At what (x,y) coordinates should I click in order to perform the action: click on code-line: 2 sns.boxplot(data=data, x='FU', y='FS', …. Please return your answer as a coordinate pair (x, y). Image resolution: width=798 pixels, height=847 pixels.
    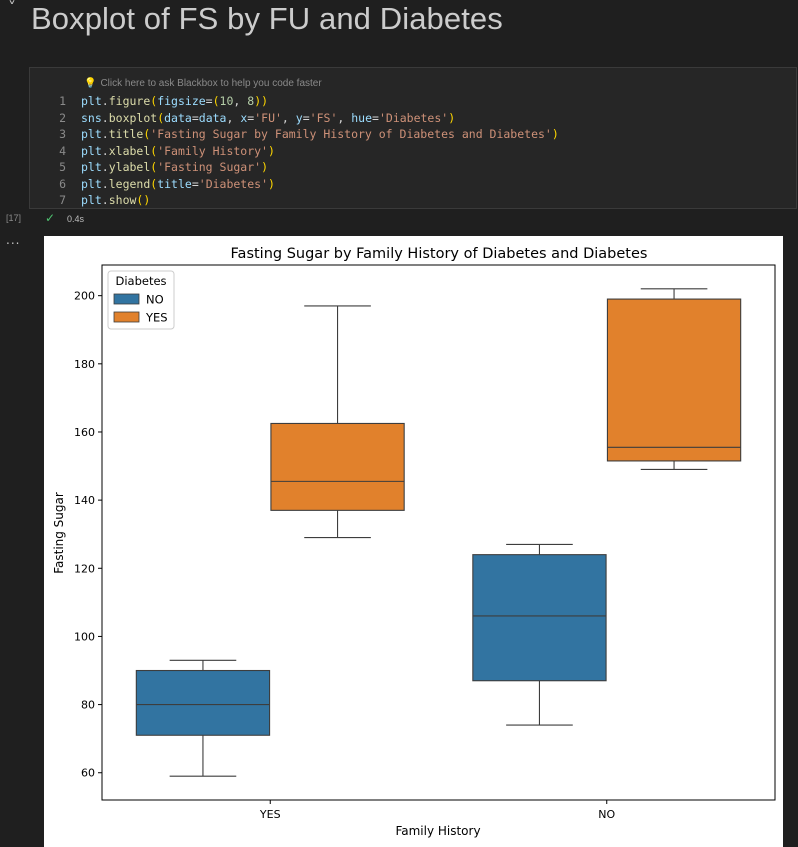
    Looking at the image, I should click on (410, 119).